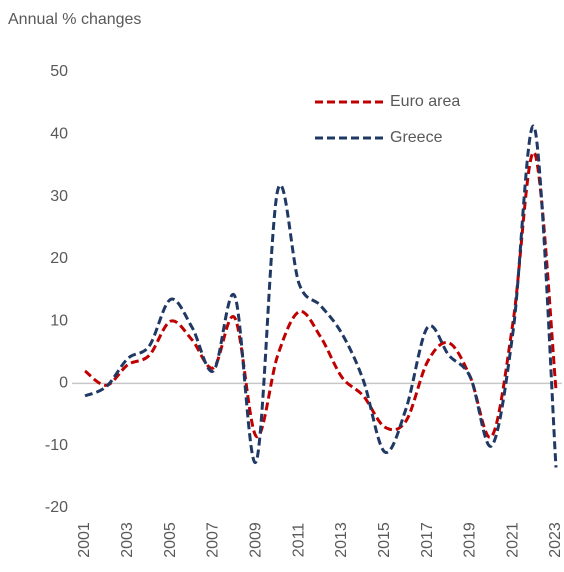 The image size is (564, 572). I want to click on y-tick-label: 0, so click(63, 383).